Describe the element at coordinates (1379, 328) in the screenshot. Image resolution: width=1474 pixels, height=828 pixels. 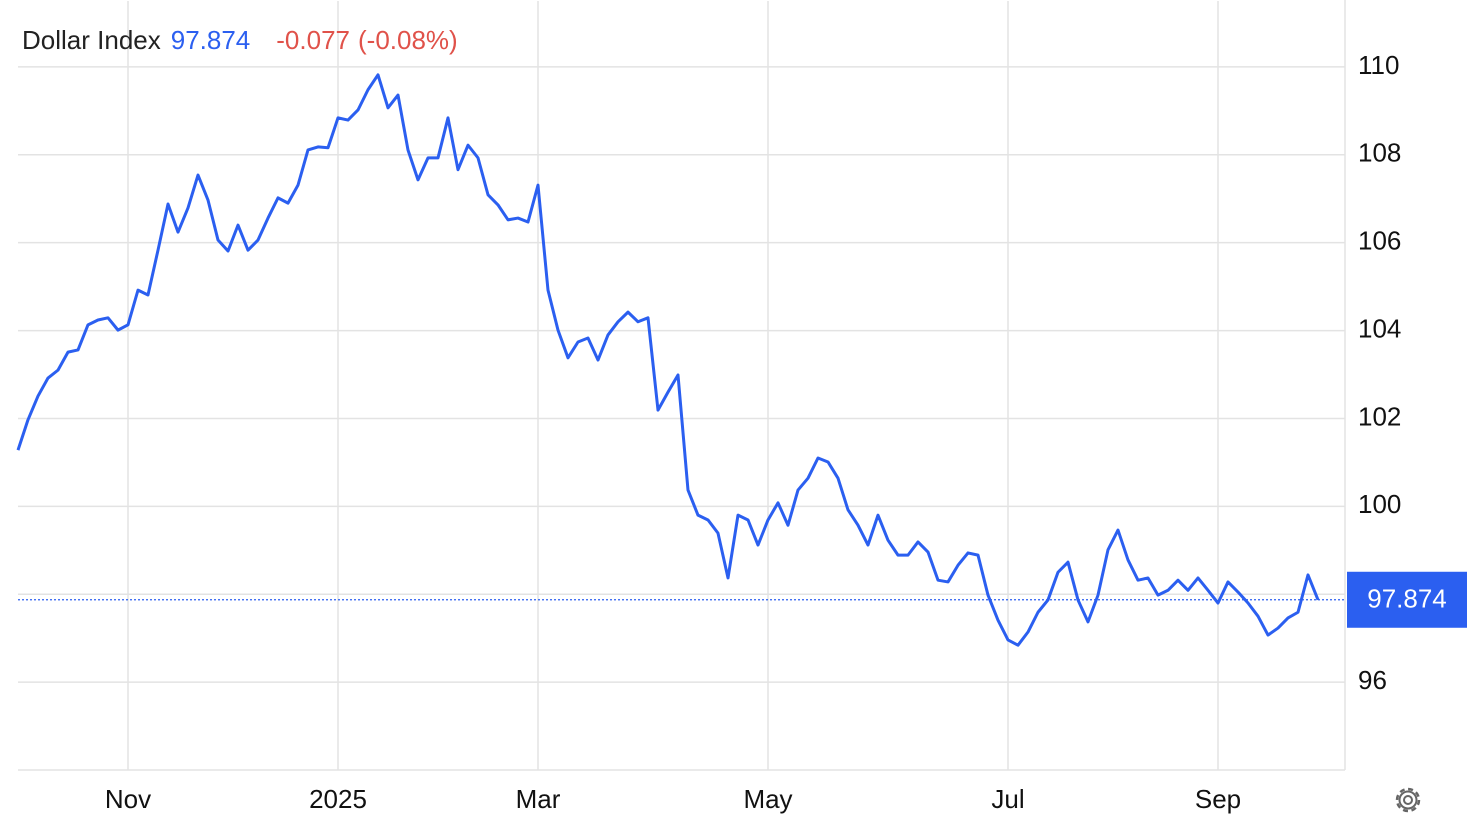
I see `y-tick-label: 104` at that location.